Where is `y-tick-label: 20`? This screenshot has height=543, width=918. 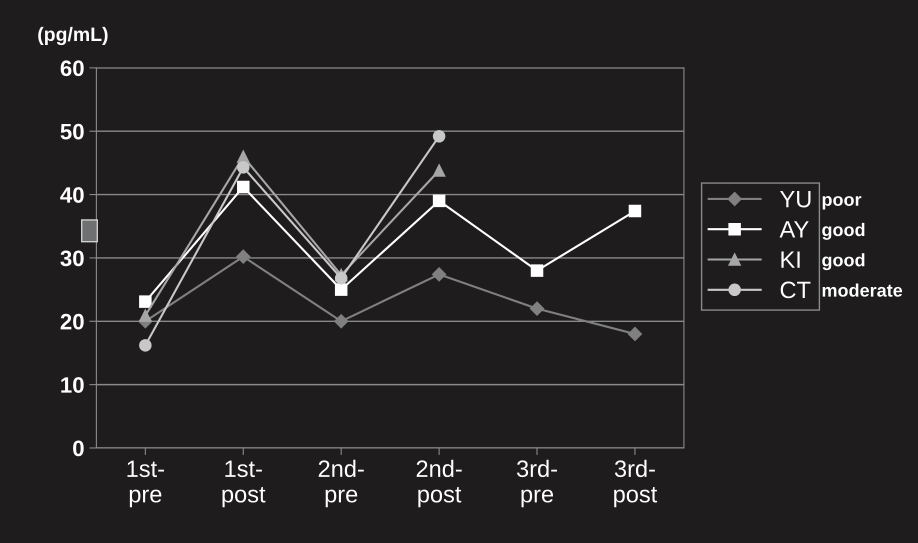
y-tick-label: 20 is located at coordinates (72, 322).